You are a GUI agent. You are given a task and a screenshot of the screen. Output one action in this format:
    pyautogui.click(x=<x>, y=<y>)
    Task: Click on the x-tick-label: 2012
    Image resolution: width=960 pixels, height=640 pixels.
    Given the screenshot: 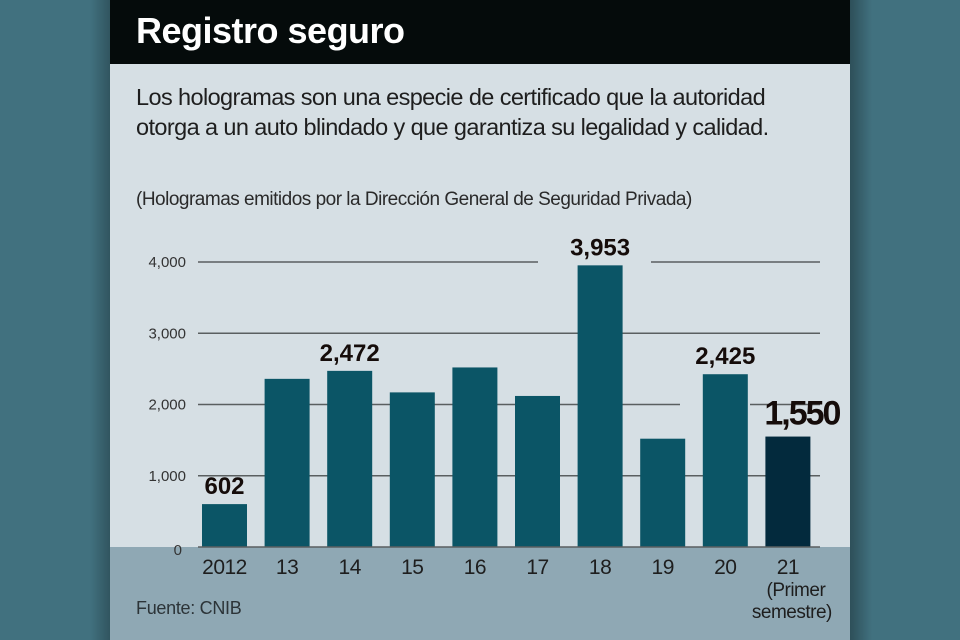 What is the action you would take?
    pyautogui.click(x=224, y=567)
    